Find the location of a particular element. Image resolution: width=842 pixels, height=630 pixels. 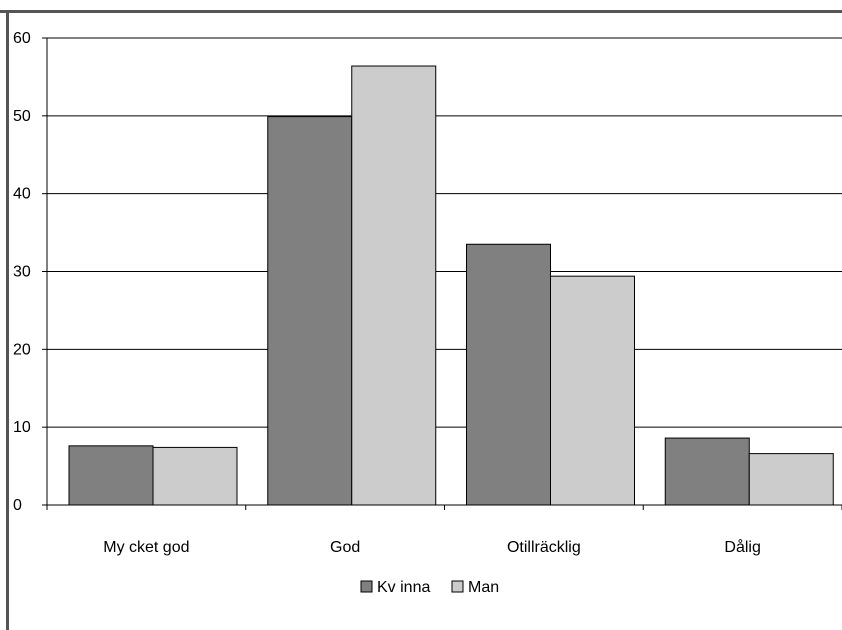

x-axis-labels: My cket god God Otillräcklig Dålig is located at coordinates (432, 547).